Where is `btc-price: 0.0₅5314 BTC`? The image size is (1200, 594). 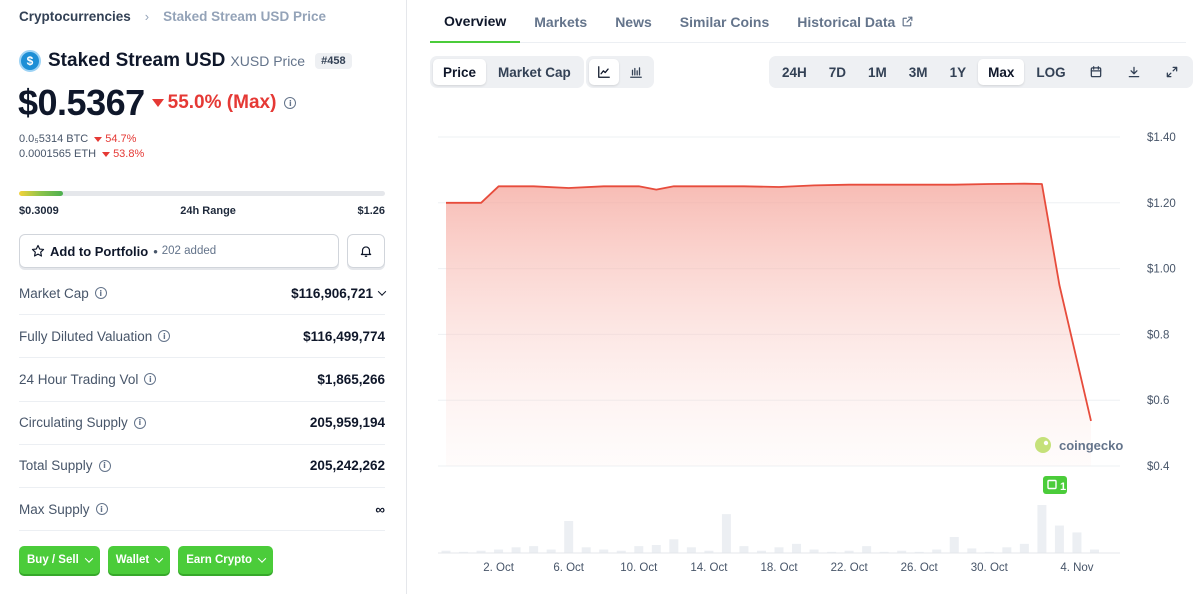 btc-price: 0.0₅5314 BTC is located at coordinates (54, 139).